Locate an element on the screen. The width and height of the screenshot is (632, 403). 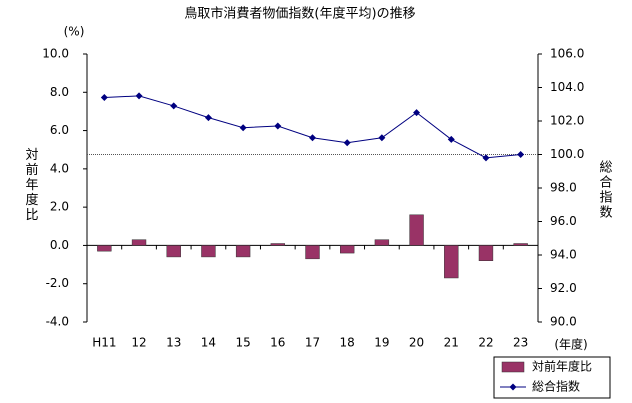
y2-tick-label: 106.0 is located at coordinates (567, 54).